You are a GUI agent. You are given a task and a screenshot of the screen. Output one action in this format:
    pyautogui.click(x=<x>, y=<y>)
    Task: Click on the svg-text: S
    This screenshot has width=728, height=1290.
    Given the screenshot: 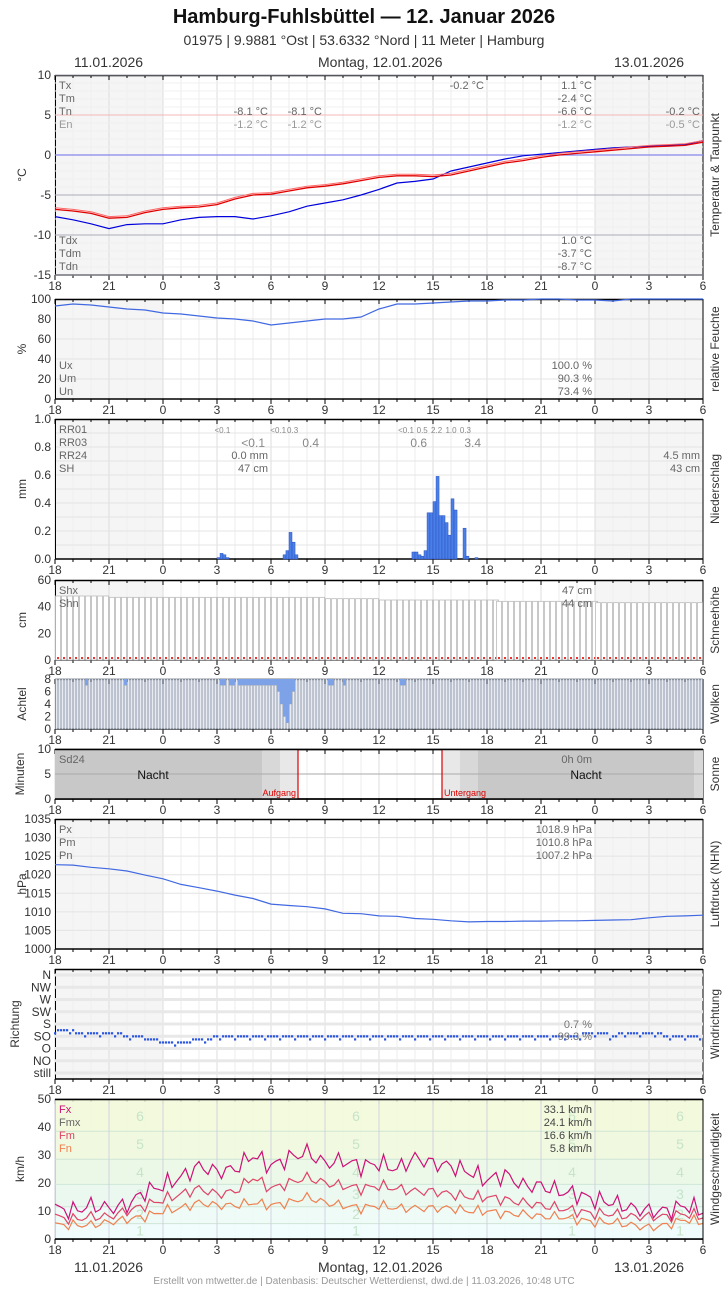 What is the action you would take?
    pyautogui.click(x=47, y=1024)
    